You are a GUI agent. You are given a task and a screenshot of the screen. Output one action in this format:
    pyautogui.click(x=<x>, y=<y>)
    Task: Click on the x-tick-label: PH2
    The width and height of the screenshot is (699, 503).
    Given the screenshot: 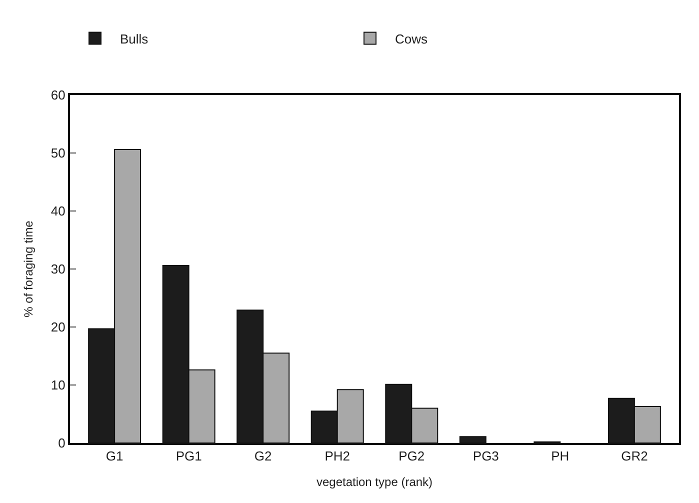 What is the action you would take?
    pyautogui.click(x=337, y=456)
    